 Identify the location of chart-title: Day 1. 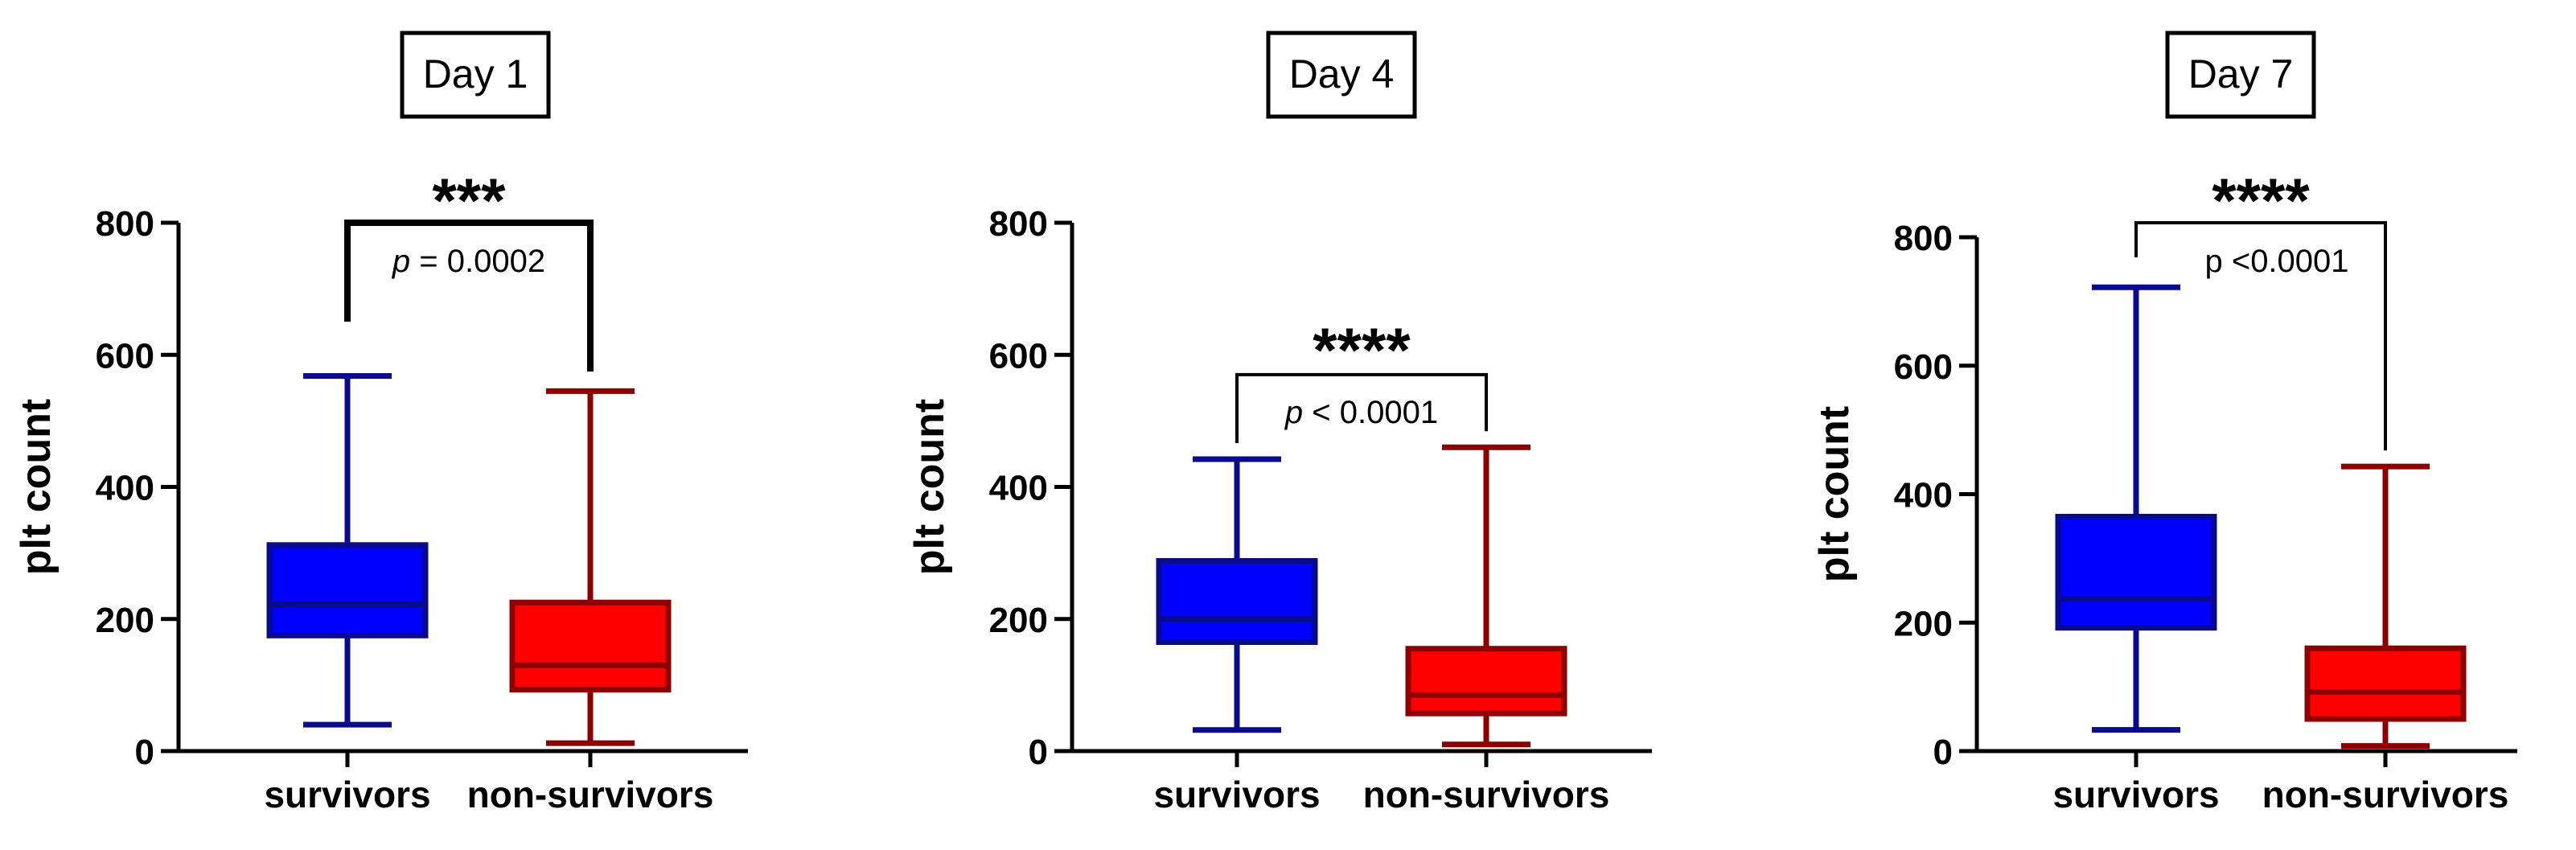
(475, 73).